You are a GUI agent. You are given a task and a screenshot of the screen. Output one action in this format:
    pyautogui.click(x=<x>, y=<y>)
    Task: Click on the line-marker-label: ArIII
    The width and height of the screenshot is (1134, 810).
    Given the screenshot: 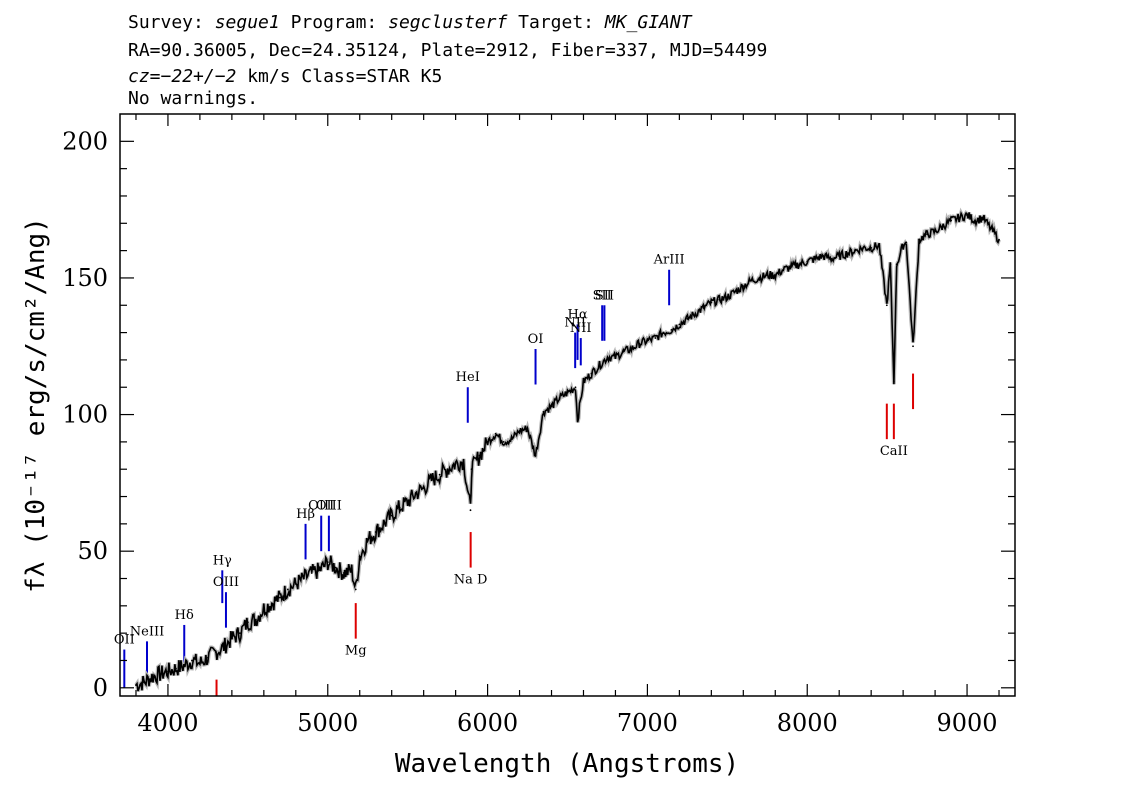 What is the action you would take?
    pyautogui.click(x=669, y=260)
    